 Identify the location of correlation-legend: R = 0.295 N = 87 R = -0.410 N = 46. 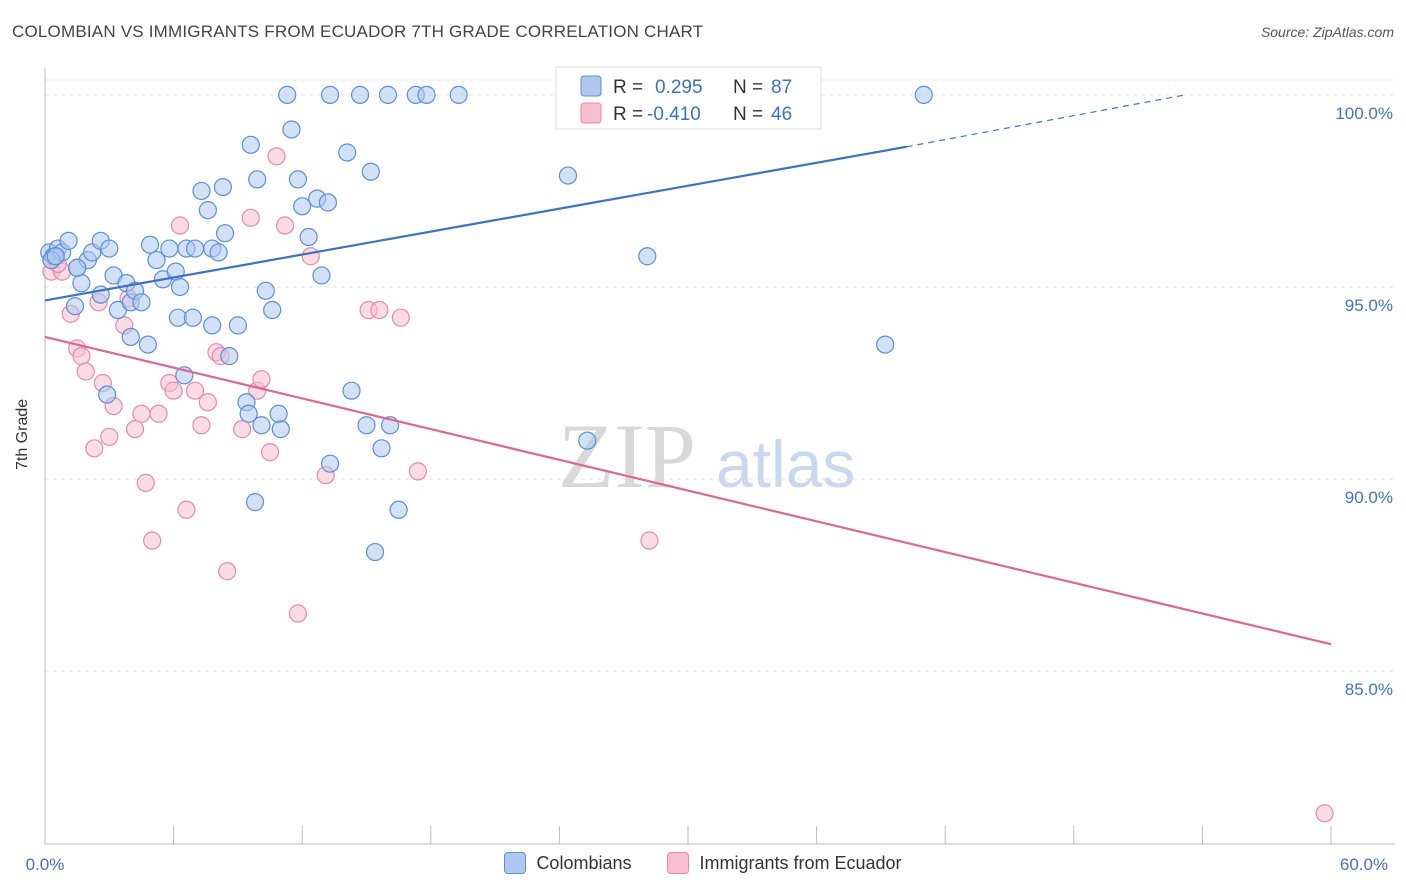
(688, 98).